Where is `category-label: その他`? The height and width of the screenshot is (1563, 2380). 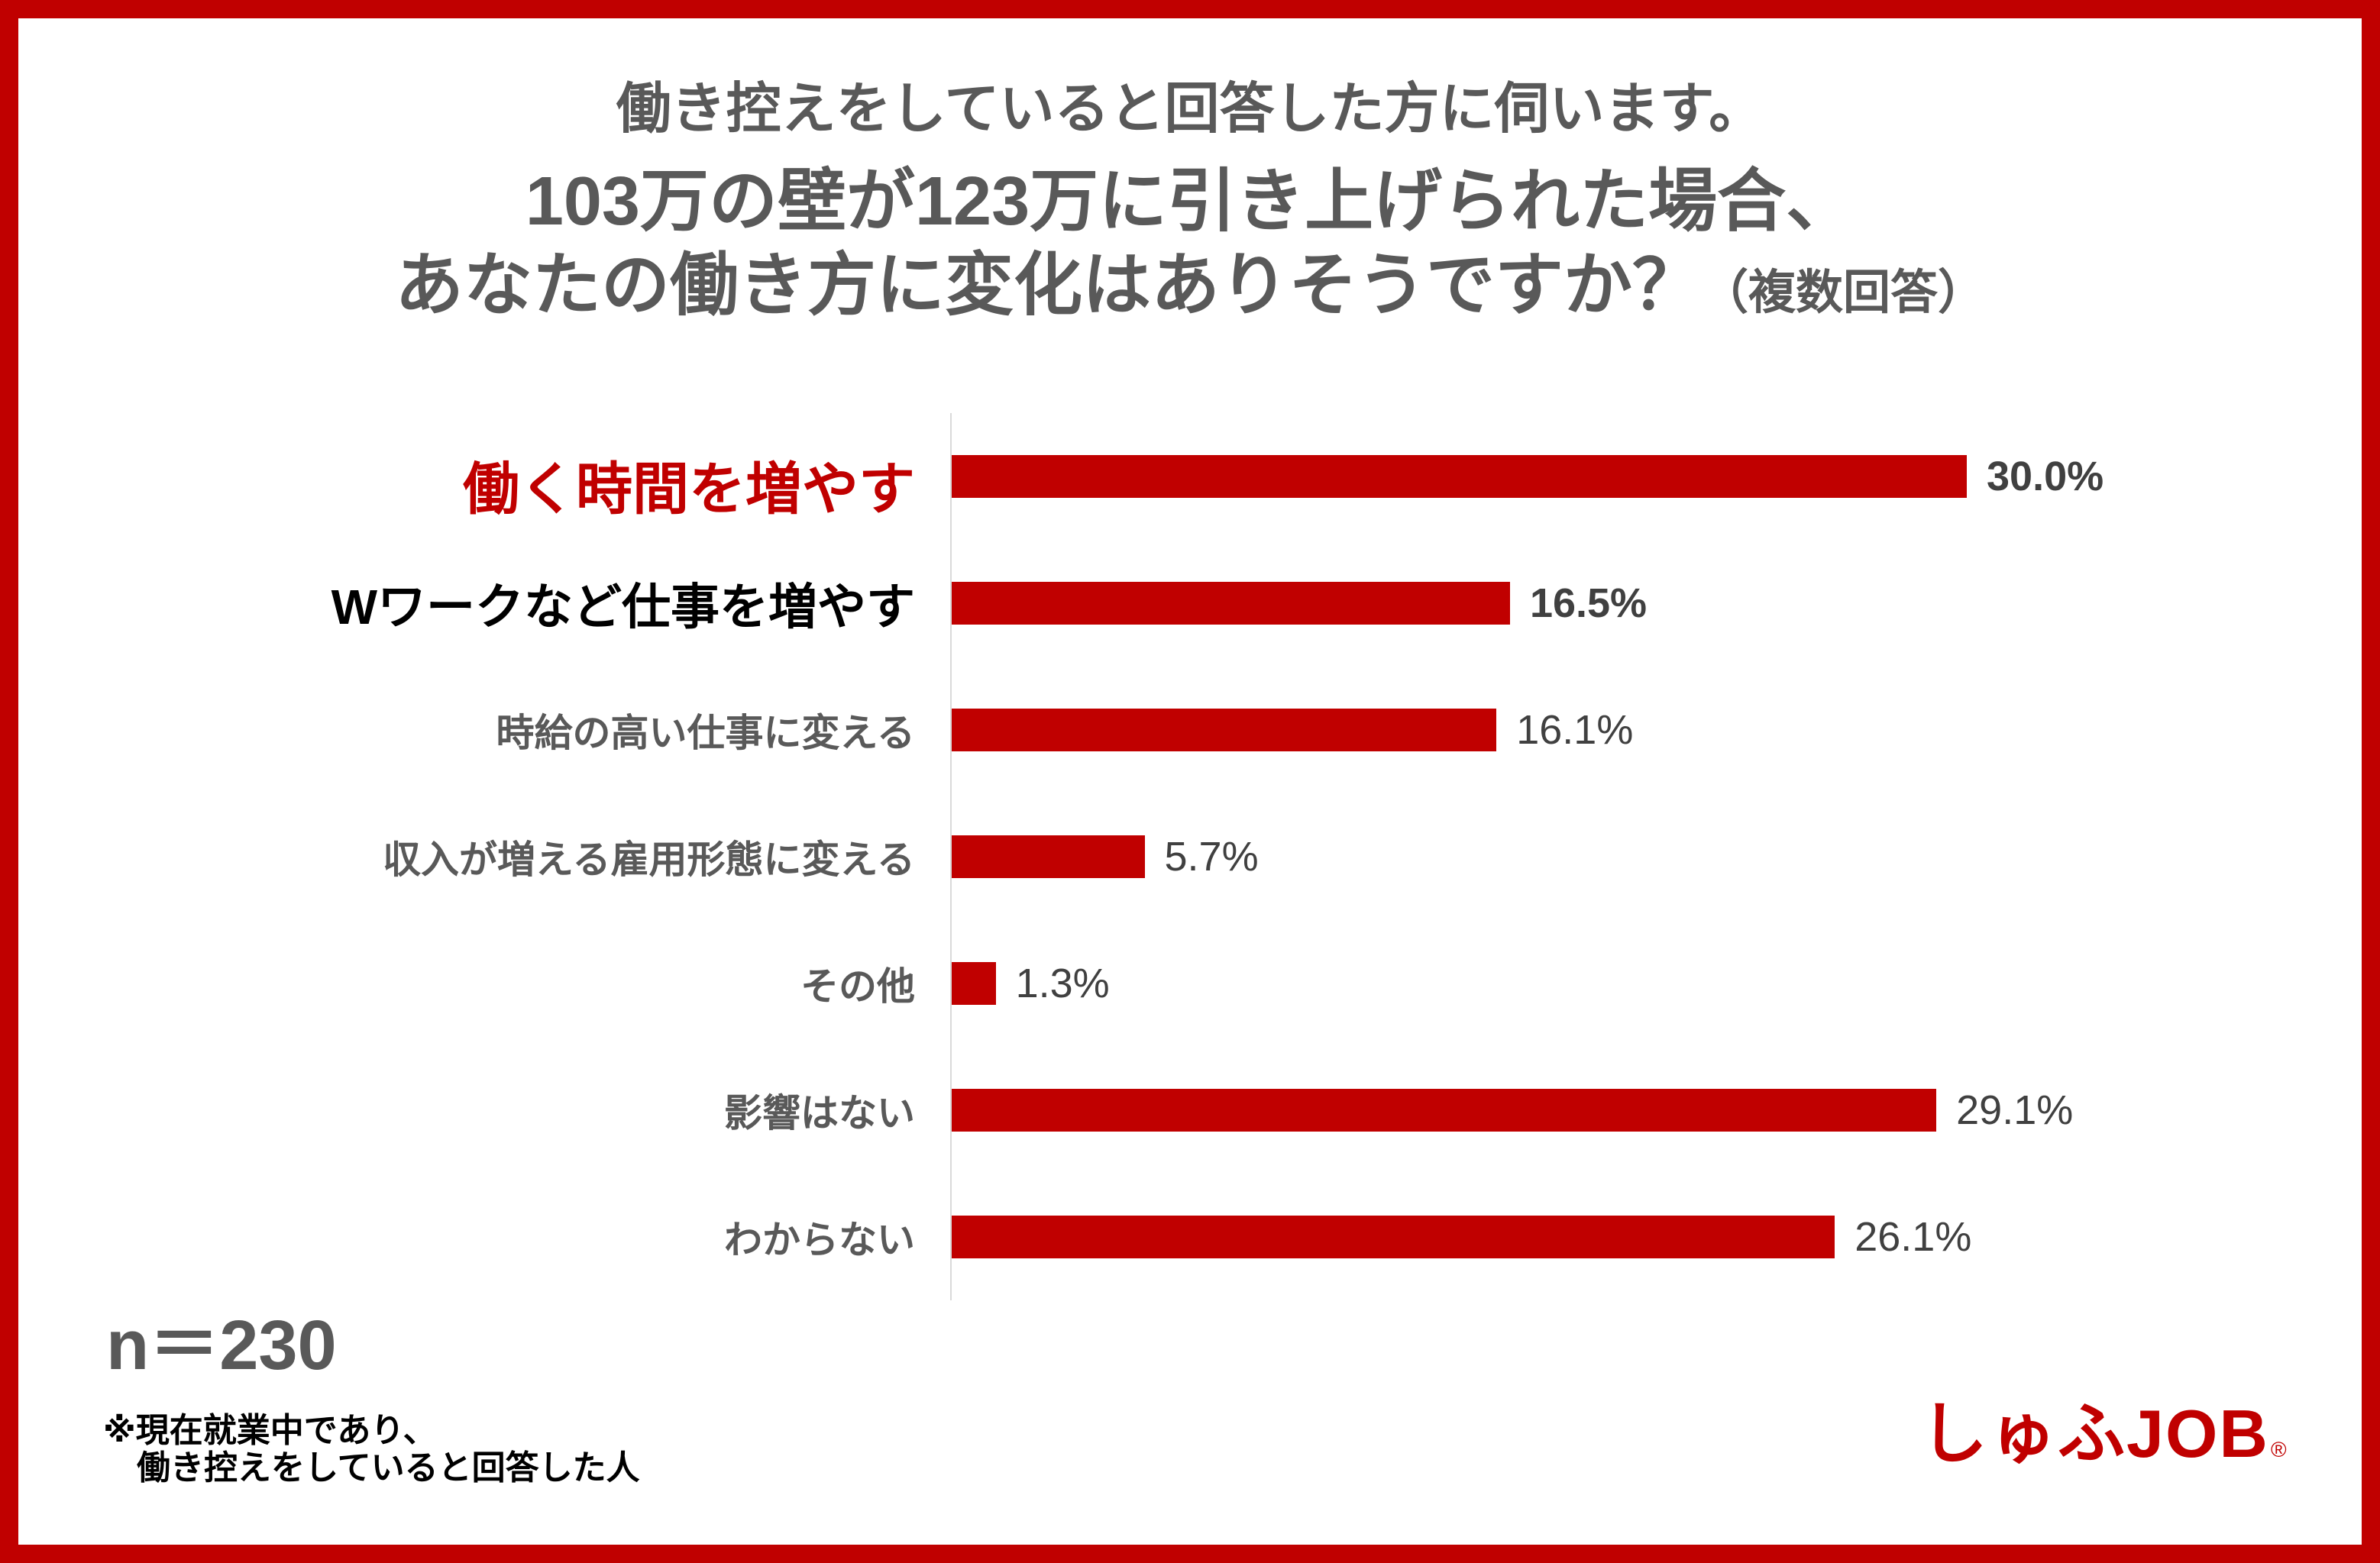 category-label: その他 is located at coordinates (858, 986).